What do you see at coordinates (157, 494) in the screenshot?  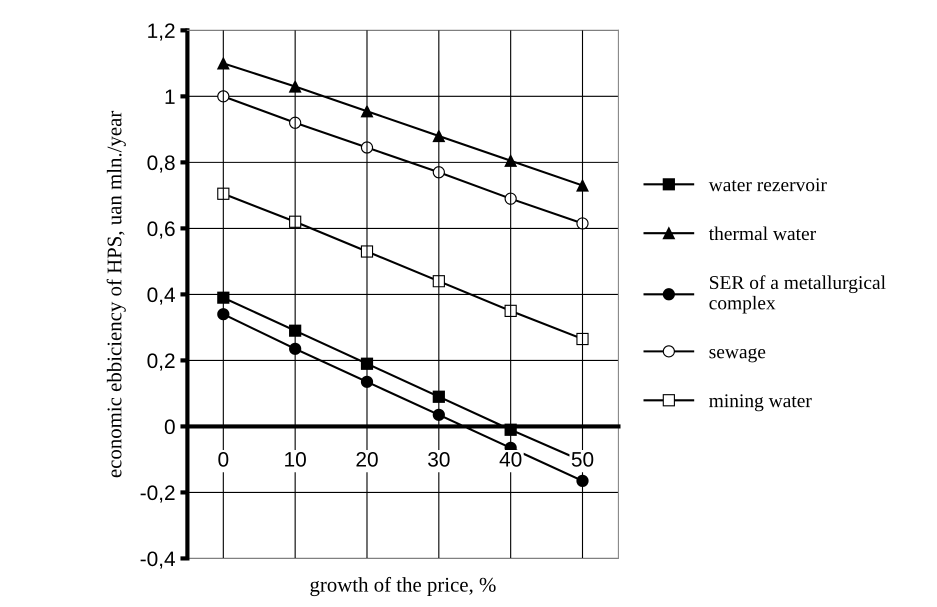 I see `y-tick-label: -0,2` at bounding box center [157, 494].